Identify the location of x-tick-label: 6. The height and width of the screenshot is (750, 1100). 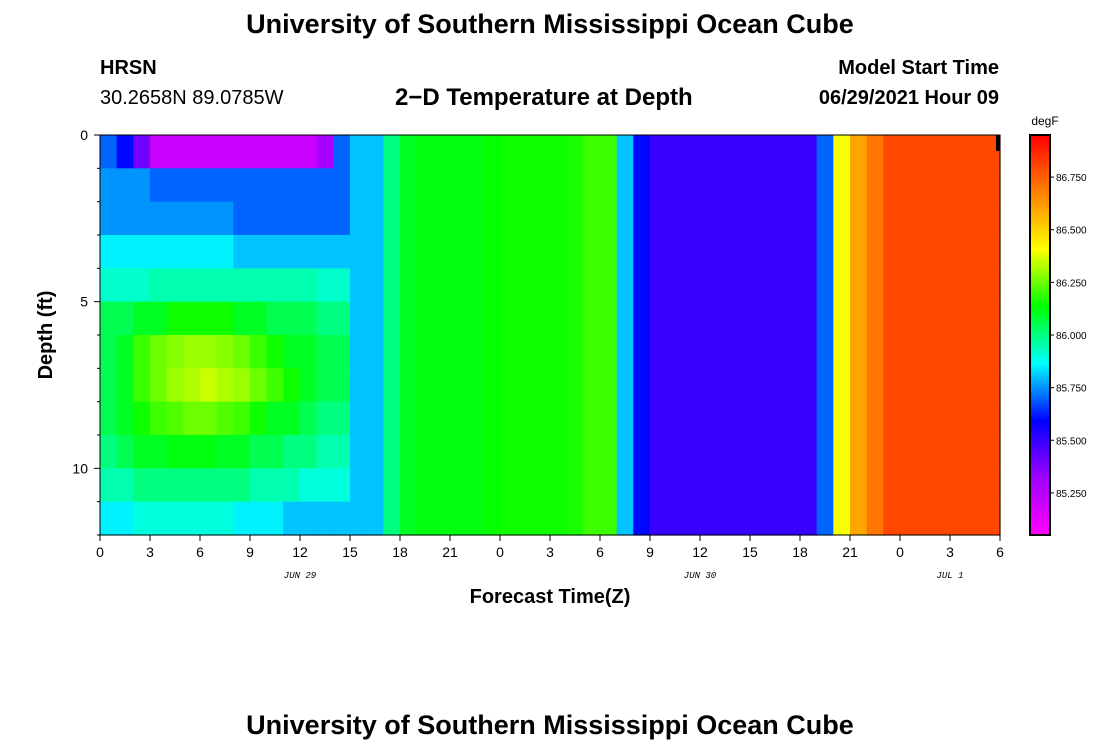
(1000, 552).